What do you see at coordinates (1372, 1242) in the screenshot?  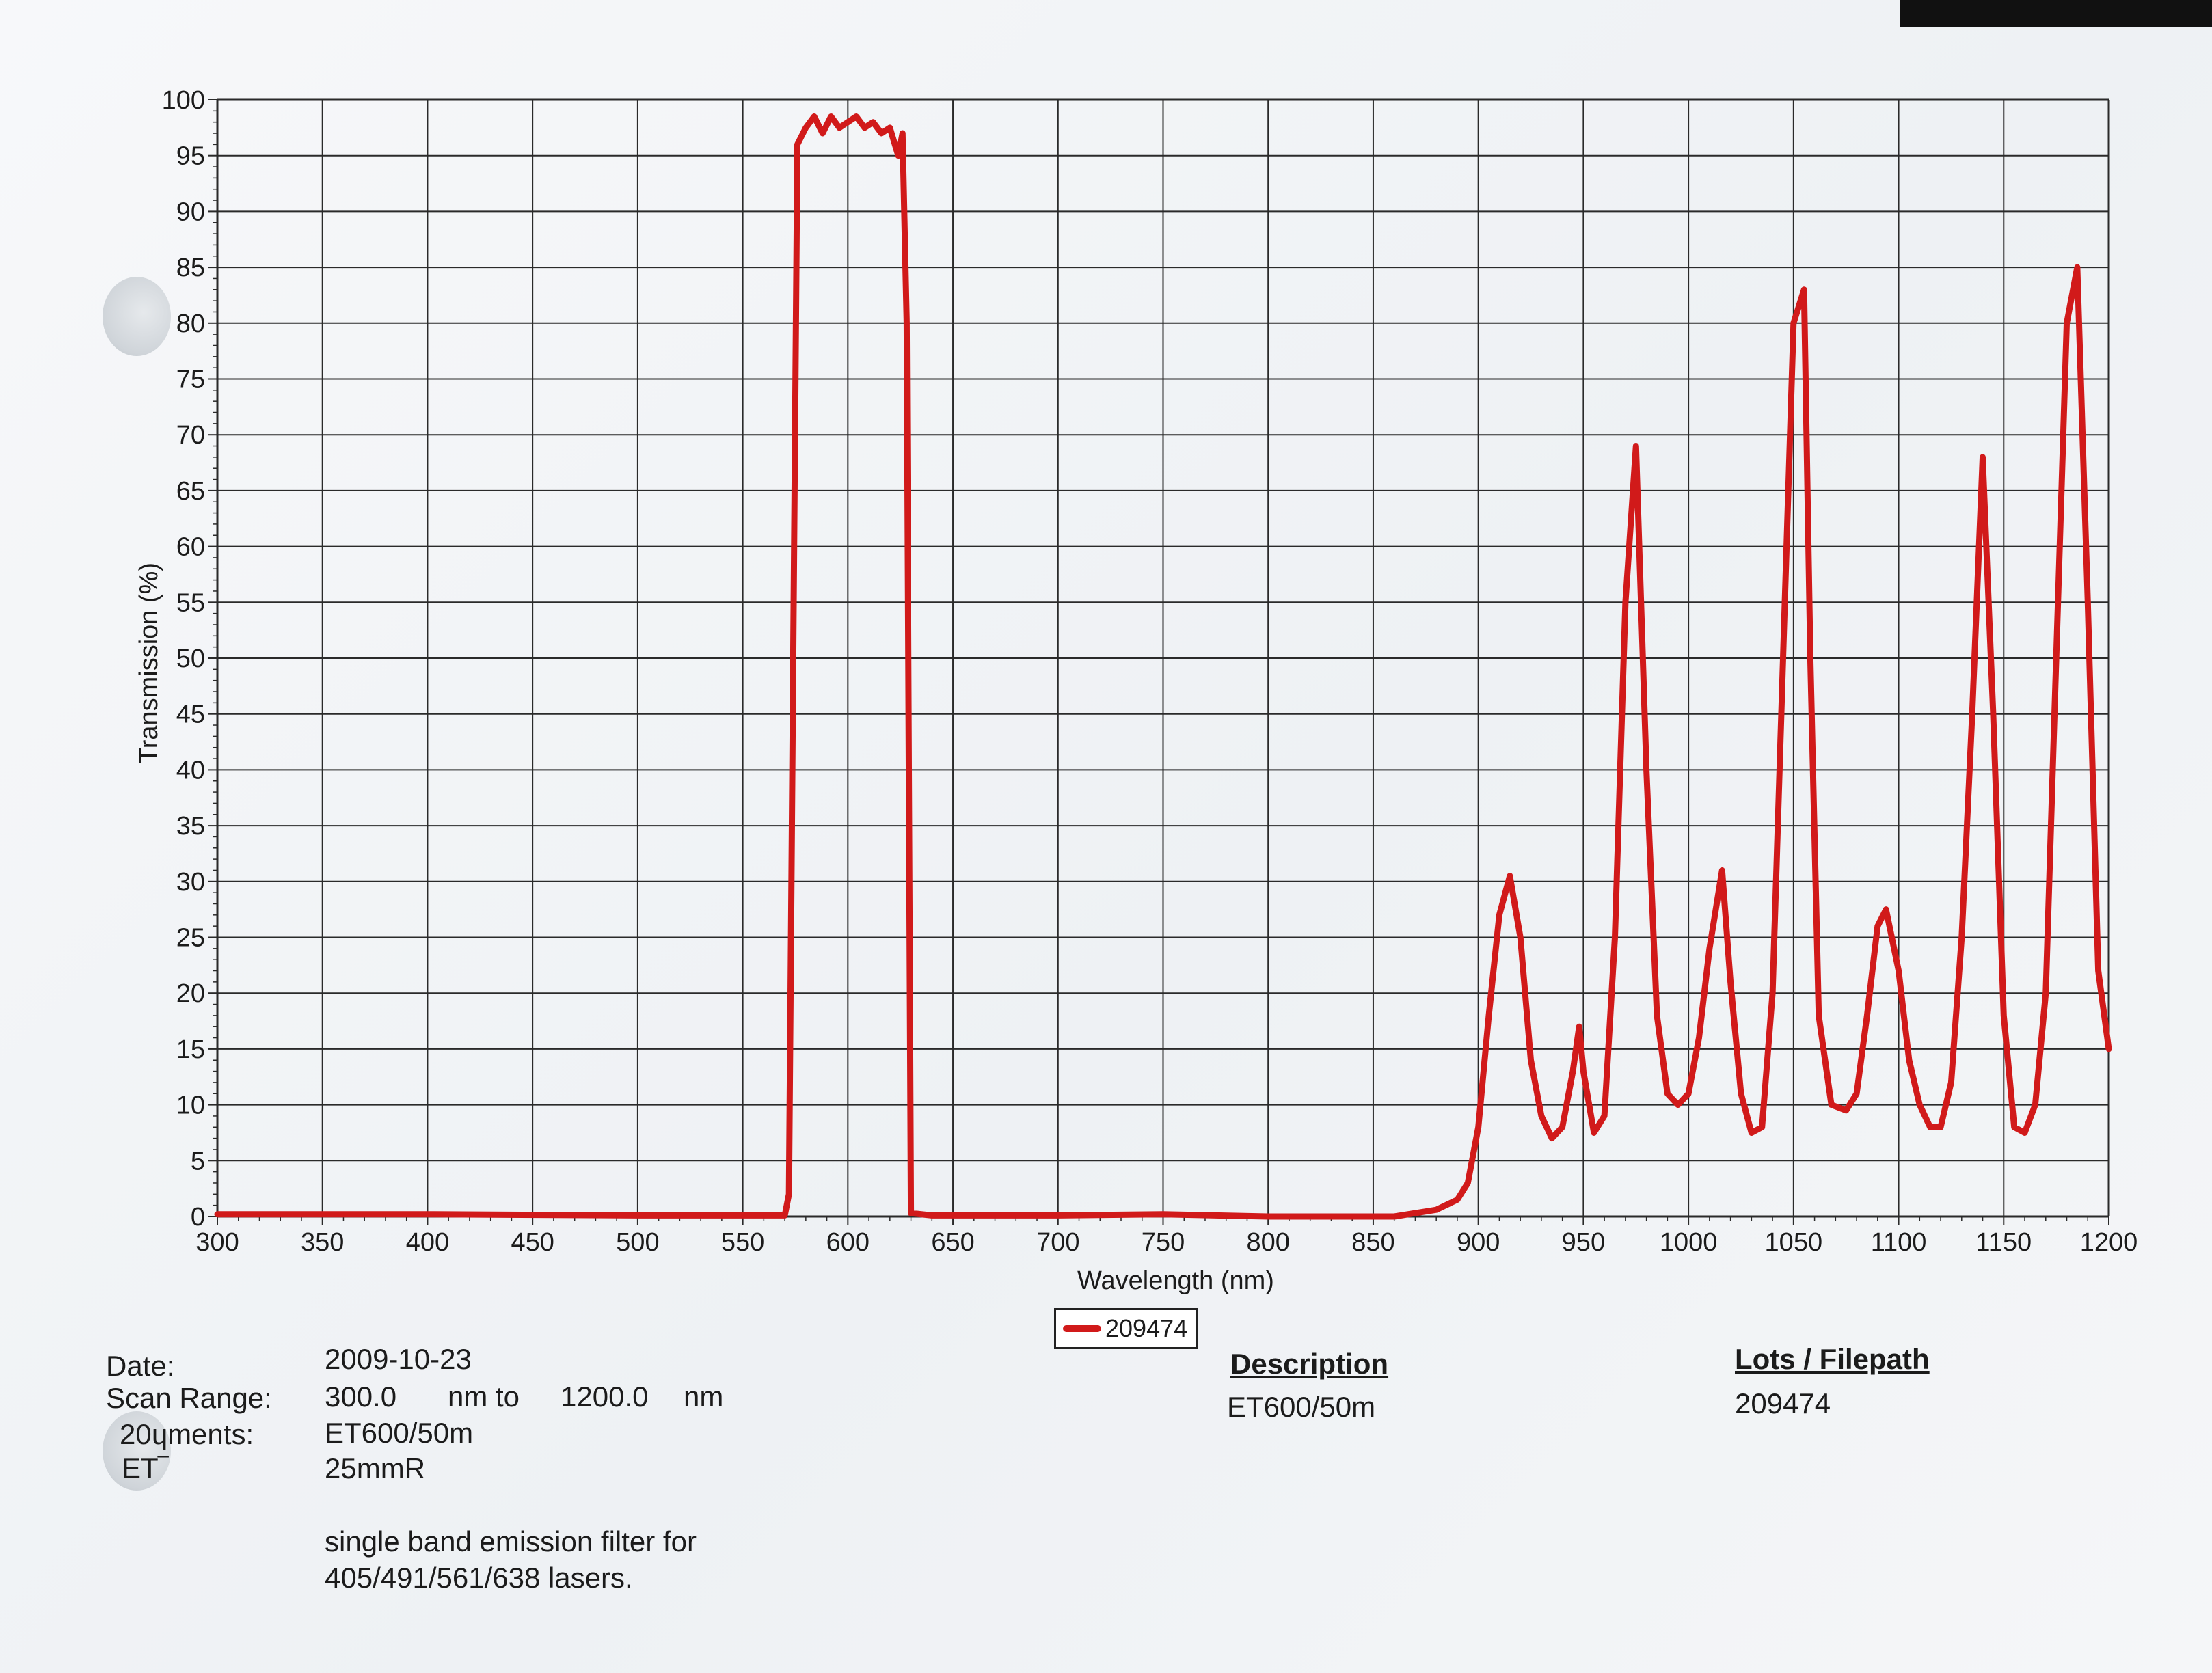 I see `x-tick-label-850: 850` at bounding box center [1372, 1242].